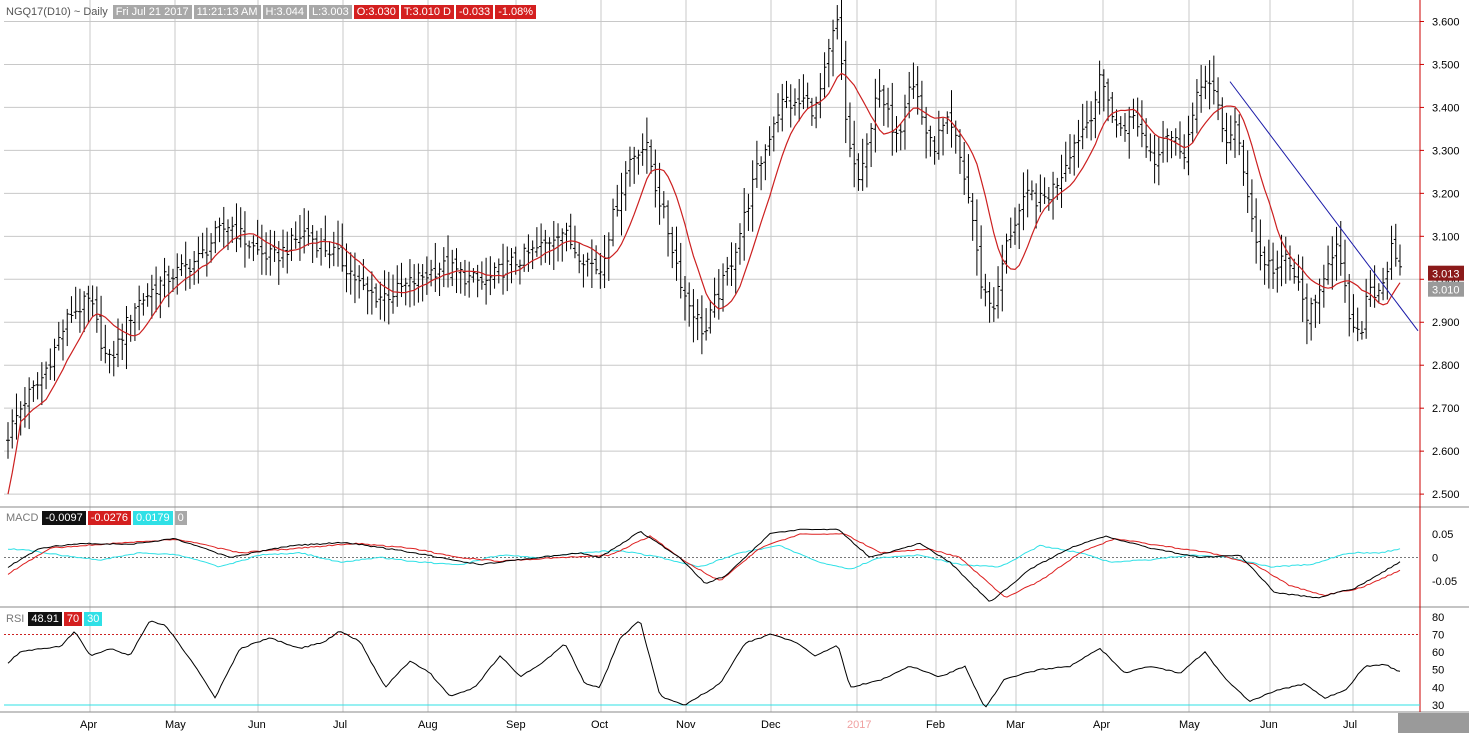 The width and height of the screenshot is (1469, 733). Describe the element at coordinates (376, 12) in the screenshot. I see `open-label: O:3.030` at that location.